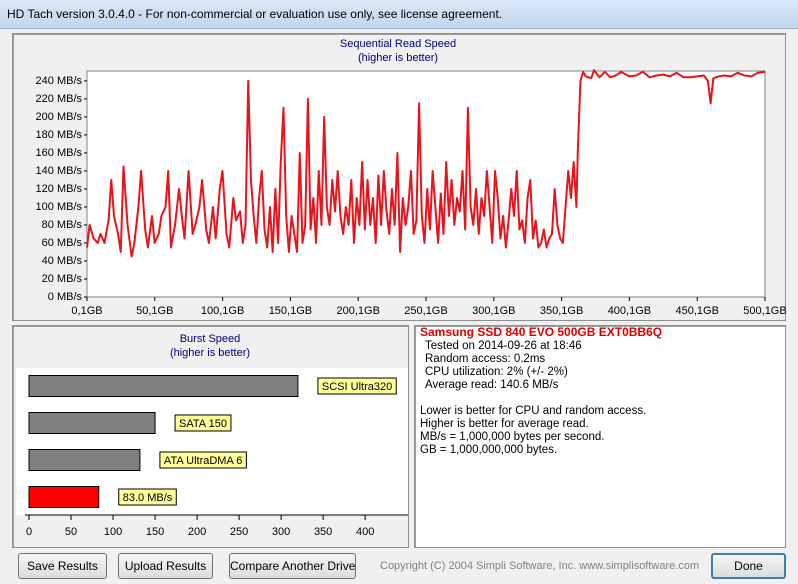  What do you see at coordinates (425, 311) in the screenshot?
I see `x-tick-label: 250,1GB` at bounding box center [425, 311].